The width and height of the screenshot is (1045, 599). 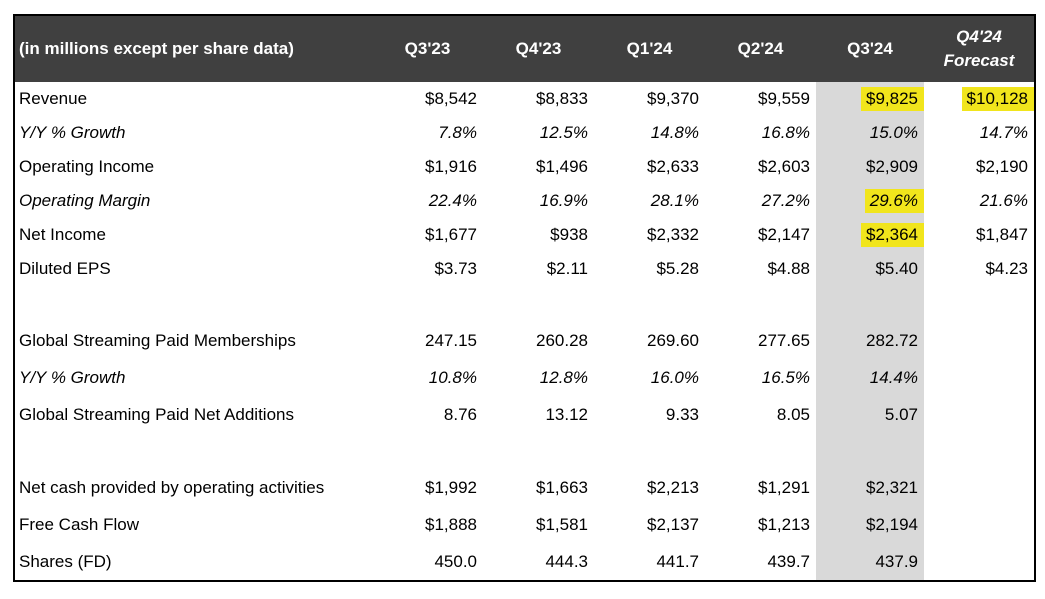 I want to click on cell-value: 5.07, so click(x=901, y=414).